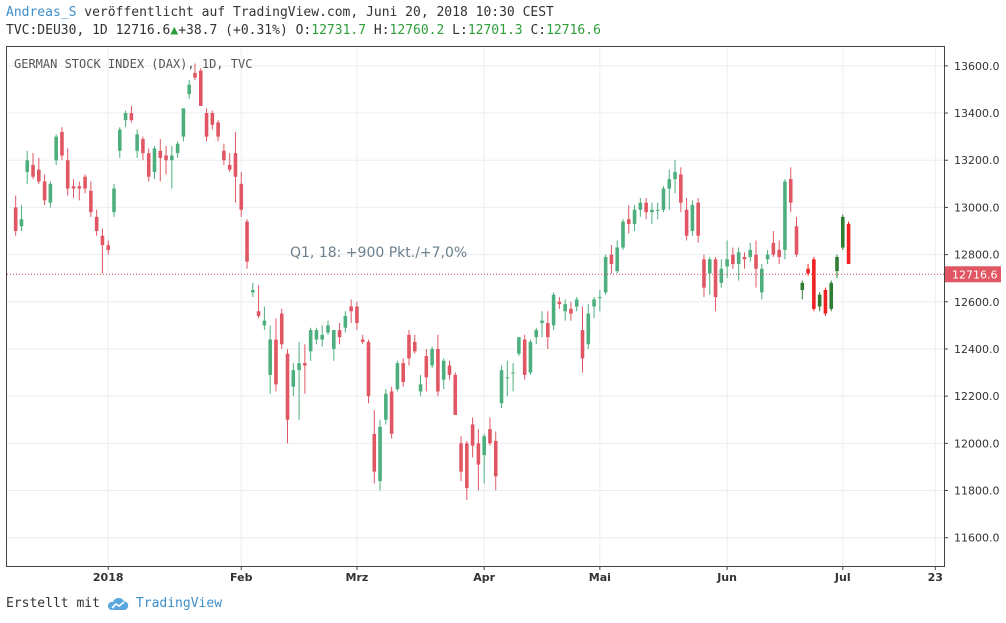 The height and width of the screenshot is (623, 1006). What do you see at coordinates (977, 255) in the screenshot?
I see `y-tick-label: 12800.0` at bounding box center [977, 255].